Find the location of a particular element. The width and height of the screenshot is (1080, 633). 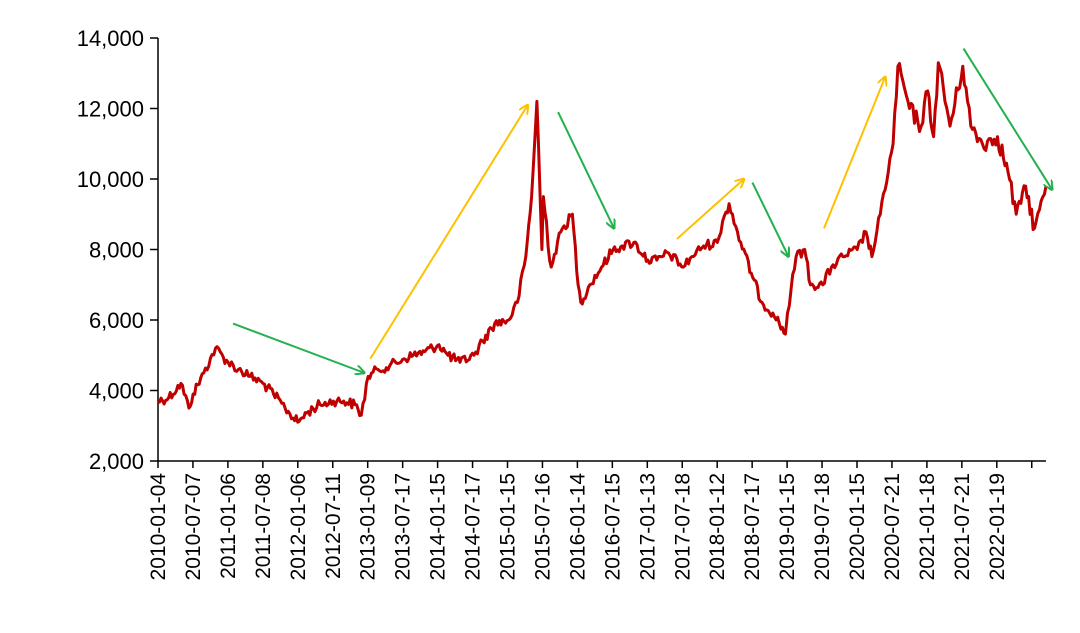

x-tick-label: 2019-07-18 is located at coordinates (822, 526).